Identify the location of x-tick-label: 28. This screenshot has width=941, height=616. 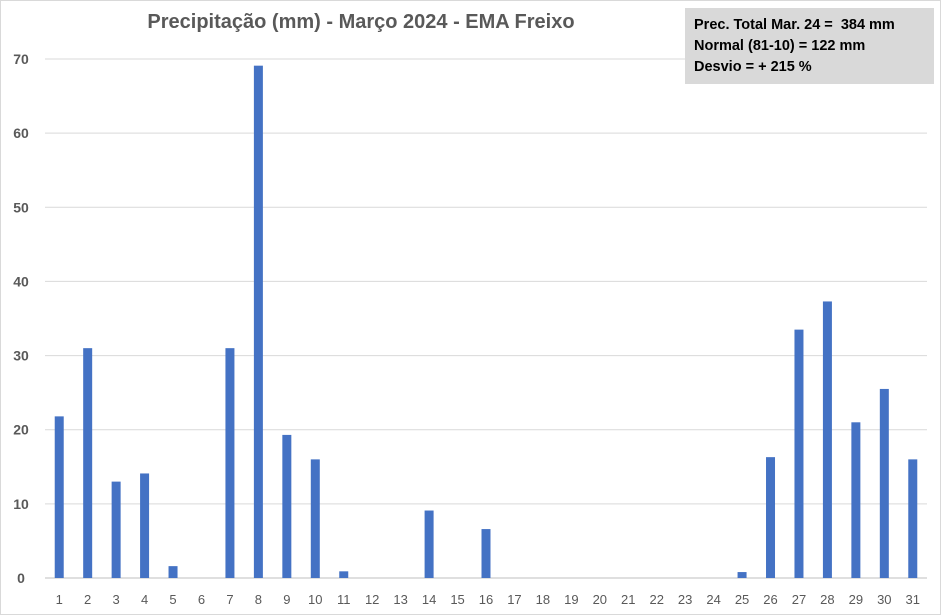
(827, 599).